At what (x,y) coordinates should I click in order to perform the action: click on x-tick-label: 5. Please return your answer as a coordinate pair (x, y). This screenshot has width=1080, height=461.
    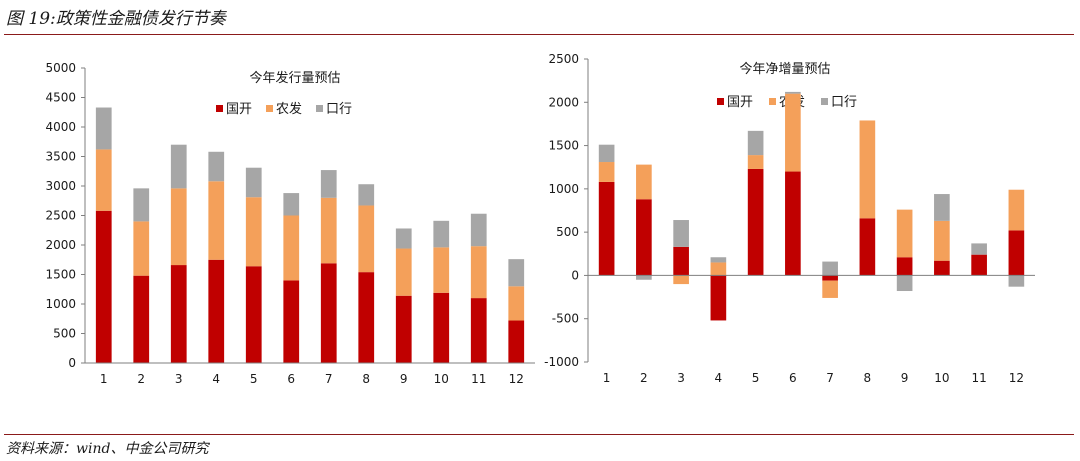
    Looking at the image, I should click on (254, 379).